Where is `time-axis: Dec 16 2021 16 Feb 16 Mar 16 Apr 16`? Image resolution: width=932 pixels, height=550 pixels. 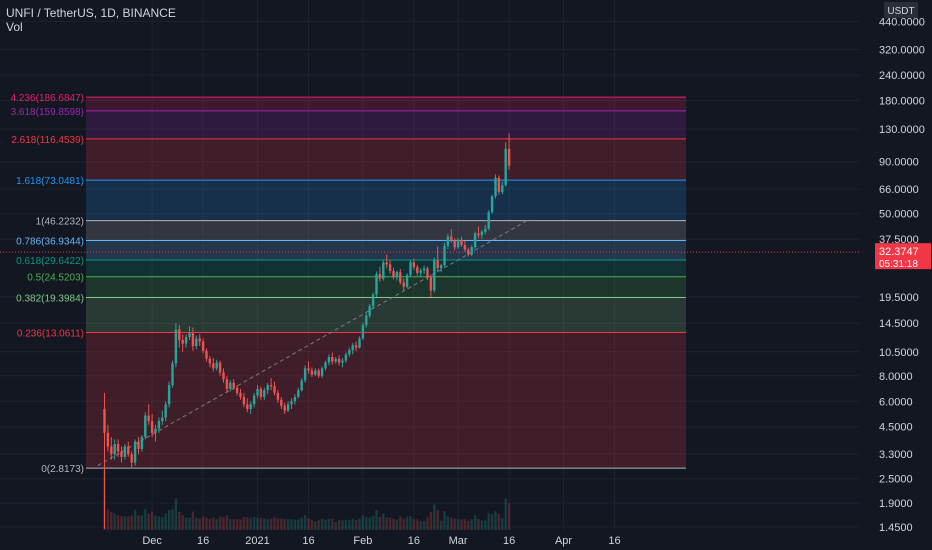 time-axis: Dec 16 2021 16 Feb 16 Mar 16 Apr 16 is located at coordinates (381, 541).